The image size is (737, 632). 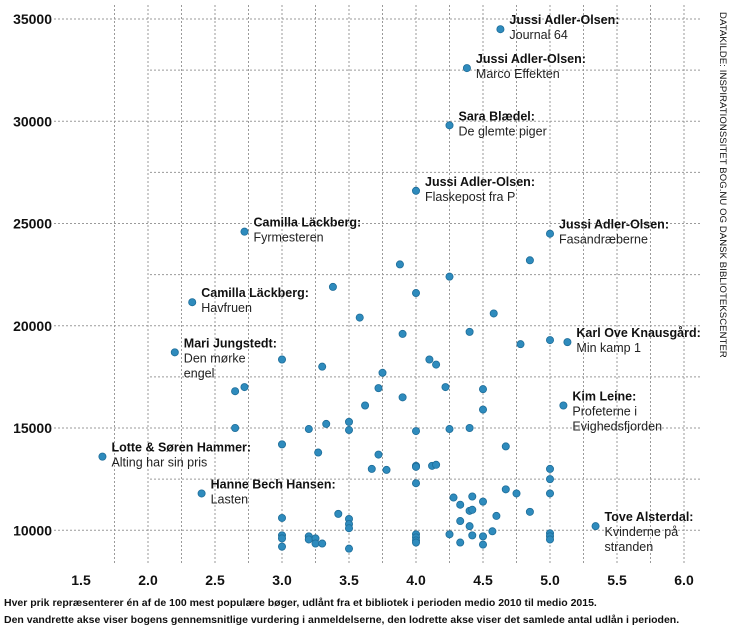 What do you see at coordinates (684, 580) in the screenshot?
I see `x-tick-label: 6.0` at bounding box center [684, 580].